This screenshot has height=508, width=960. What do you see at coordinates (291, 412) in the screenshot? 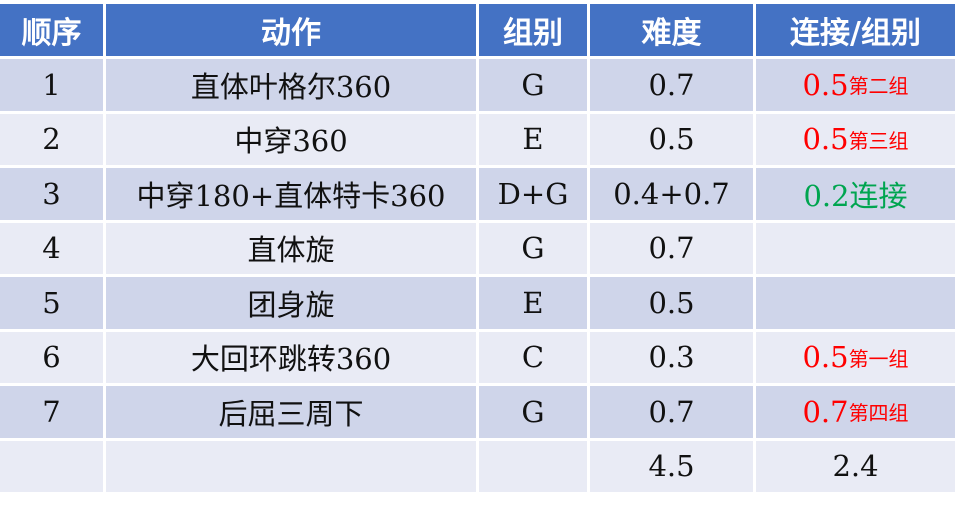
I see `cell-move: 后屈三周下` at bounding box center [291, 412].